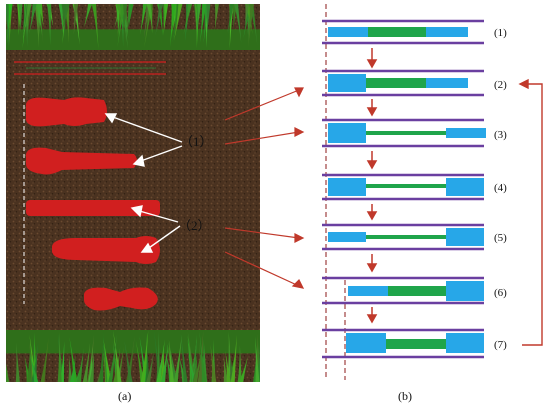 The image size is (550, 409). What do you see at coordinates (500, 293) in the screenshot?
I see `stage-label-6: (6)` at bounding box center [500, 293].